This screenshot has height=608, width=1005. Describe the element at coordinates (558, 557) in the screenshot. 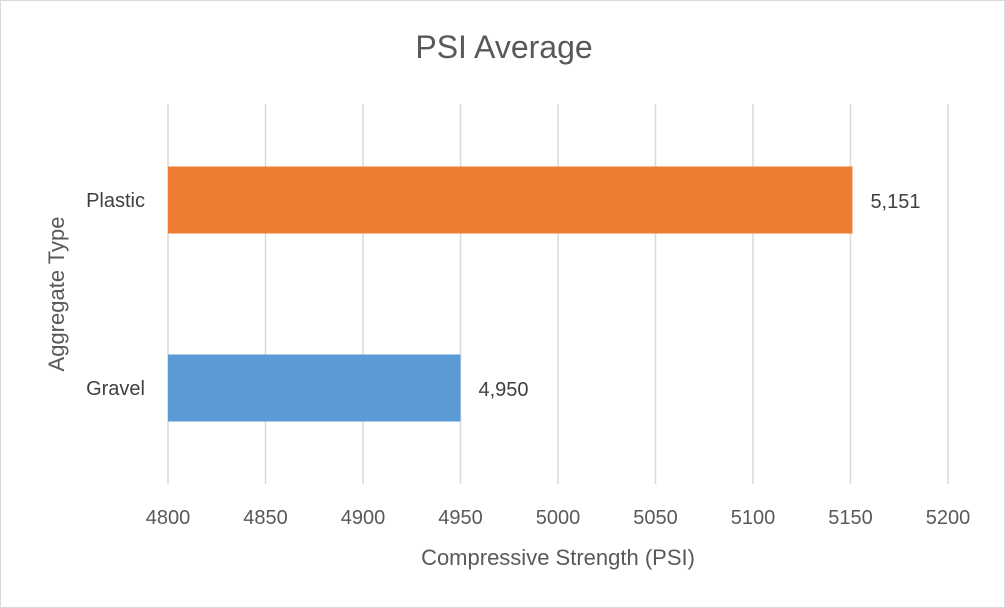

I see `x-axis-title: Compressive Strength (PSI)` at that location.